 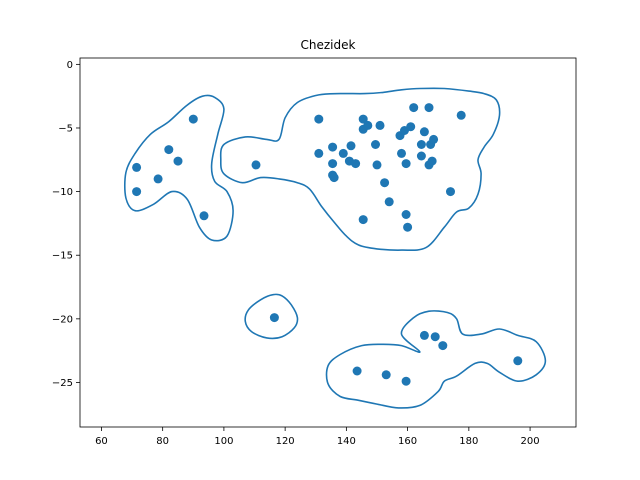 What do you see at coordinates (530, 441) in the screenshot?
I see `x-tick-label: 200` at bounding box center [530, 441].